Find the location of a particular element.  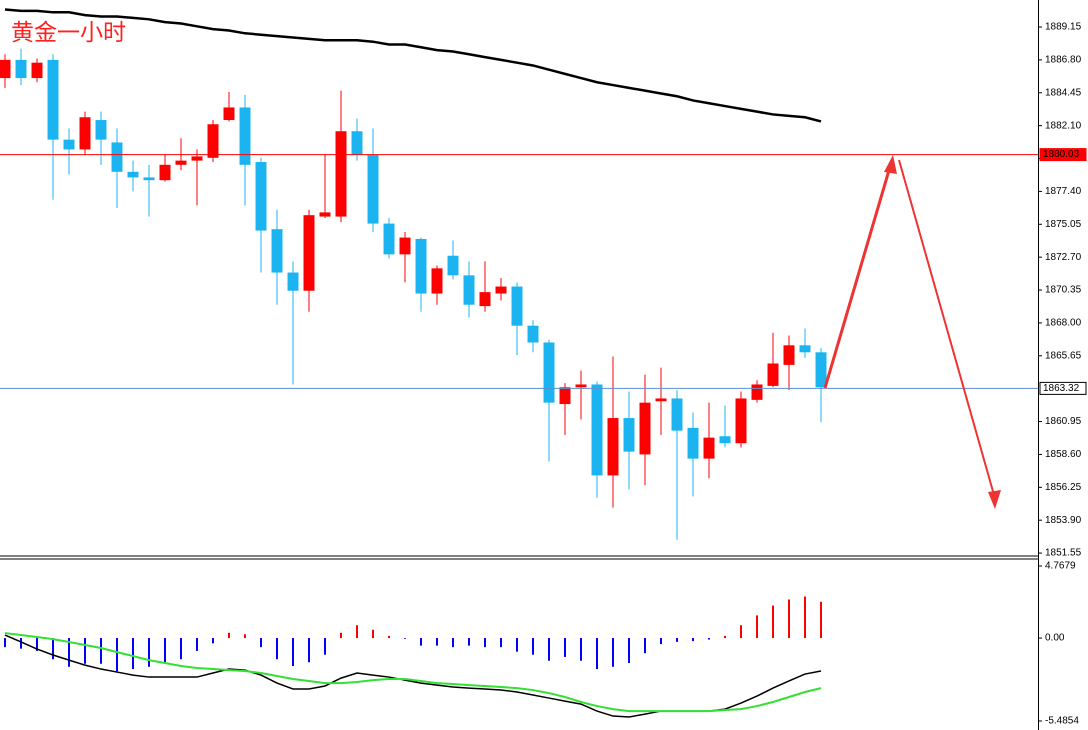

y-tick-label: 0.00 is located at coordinates (1055, 638).